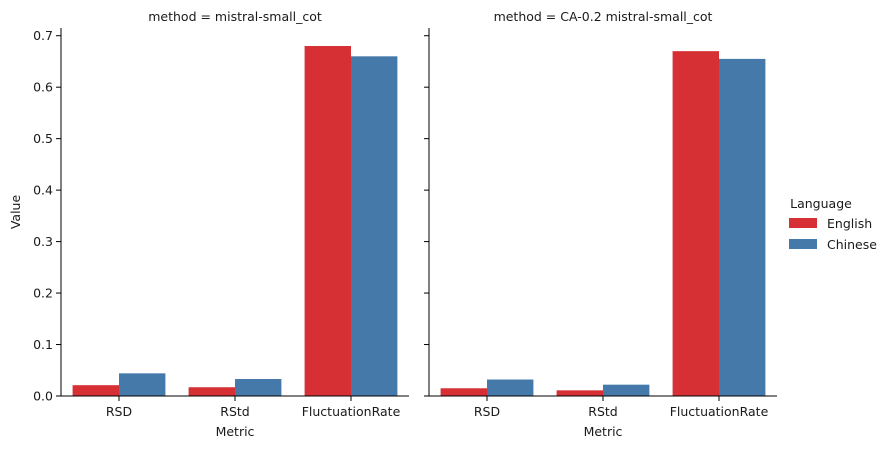 This screenshot has width=894, height=449. Describe the element at coordinates (43, 87) in the screenshot. I see `y-tick-label: 0.6` at that location.